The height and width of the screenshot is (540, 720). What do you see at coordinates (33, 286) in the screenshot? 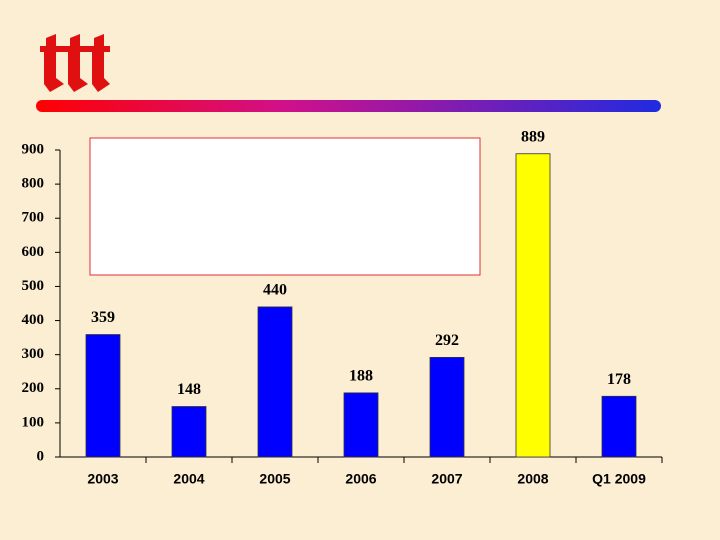
I see `y-tick-label: 500` at bounding box center [33, 286].